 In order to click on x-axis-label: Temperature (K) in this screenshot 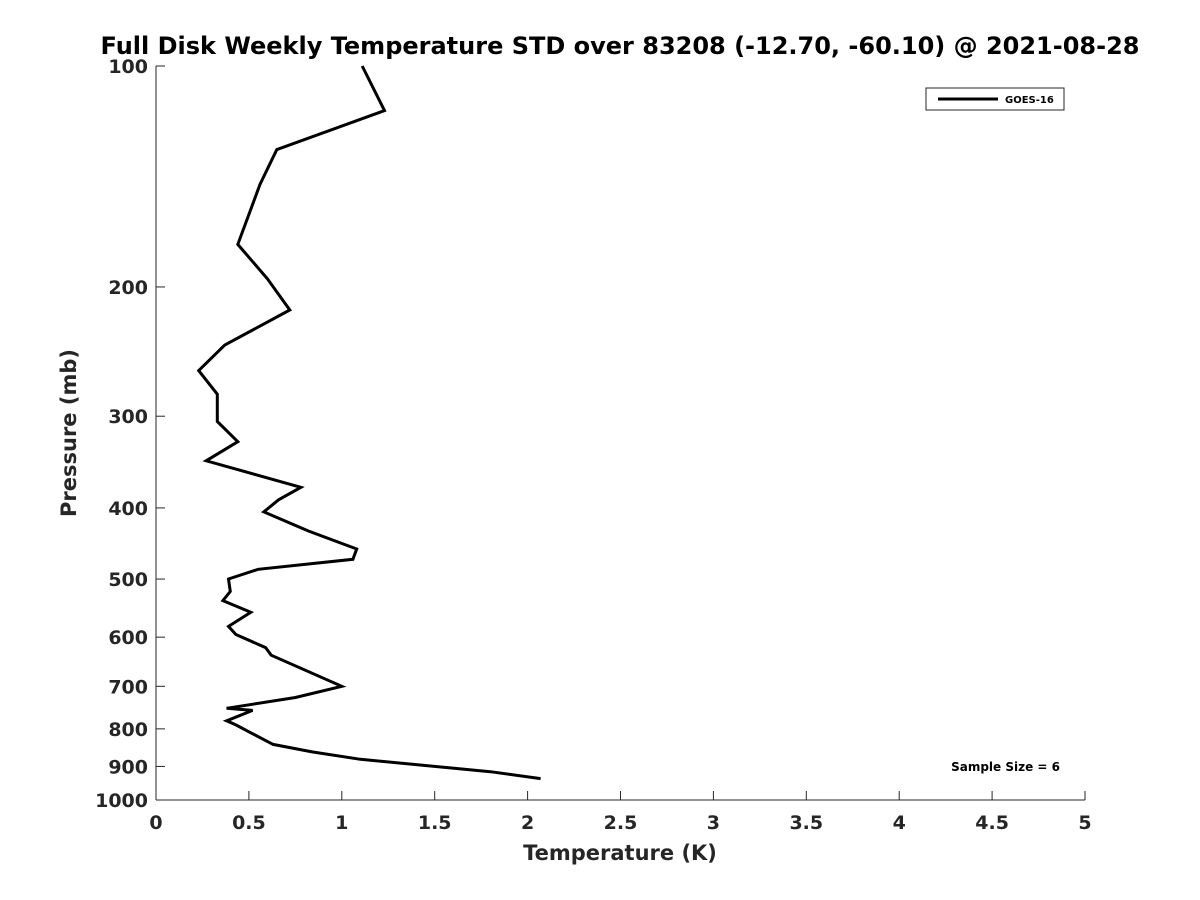, I will do `click(620, 853)`.